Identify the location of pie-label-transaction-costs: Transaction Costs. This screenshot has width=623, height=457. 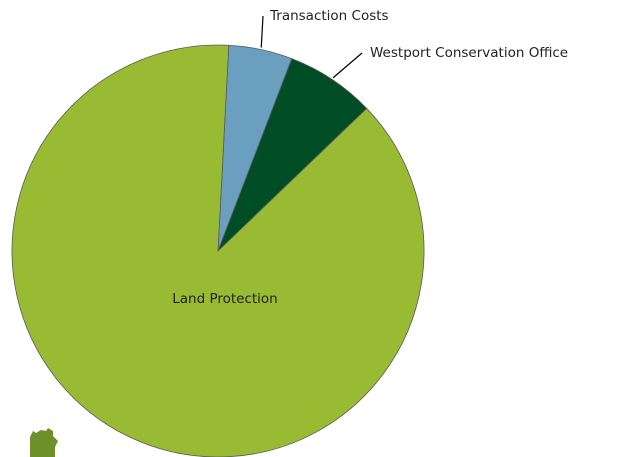
(329, 16).